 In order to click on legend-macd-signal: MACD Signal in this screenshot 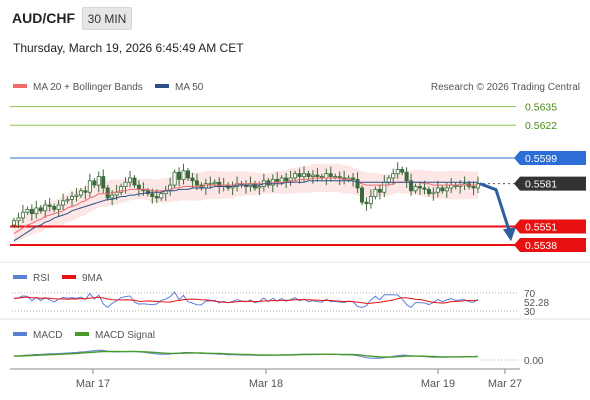, I will do `click(125, 335)`.